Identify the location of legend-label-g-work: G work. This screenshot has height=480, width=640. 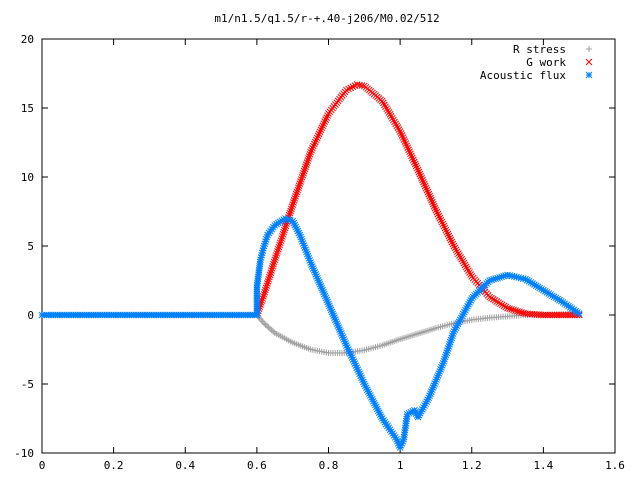
(546, 62).